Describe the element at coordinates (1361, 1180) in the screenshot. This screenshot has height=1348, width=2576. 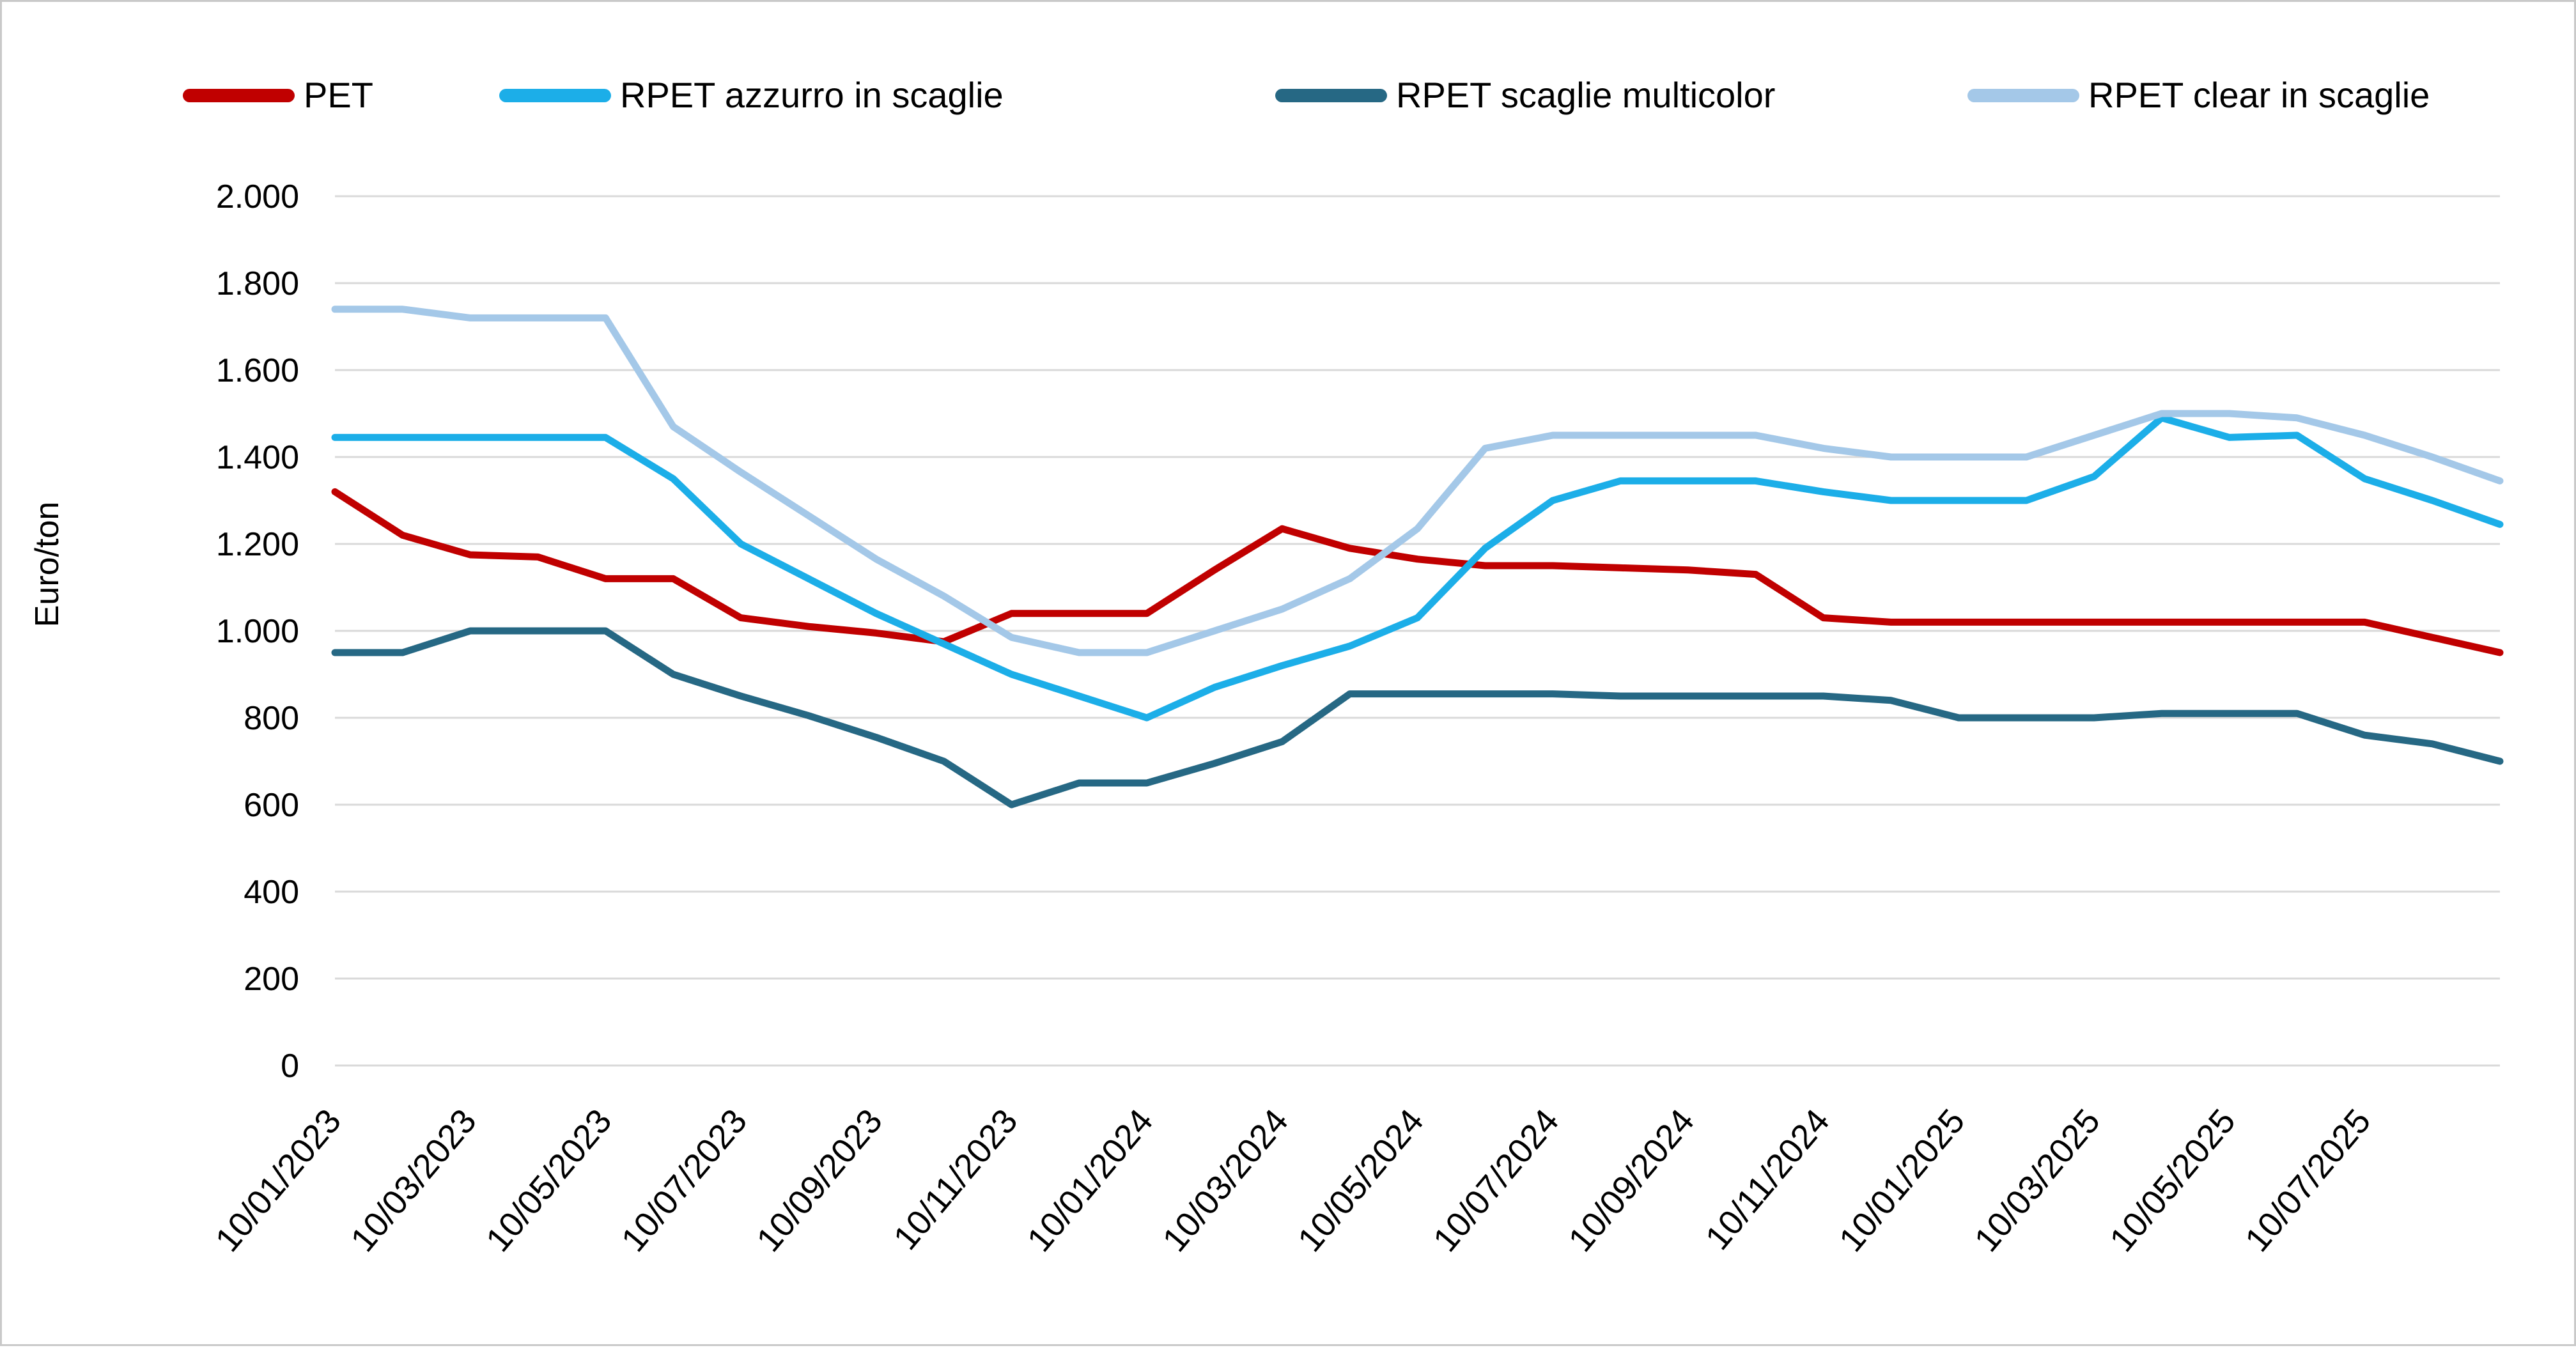
I see `x-tick-label: 10/05/2024` at that location.